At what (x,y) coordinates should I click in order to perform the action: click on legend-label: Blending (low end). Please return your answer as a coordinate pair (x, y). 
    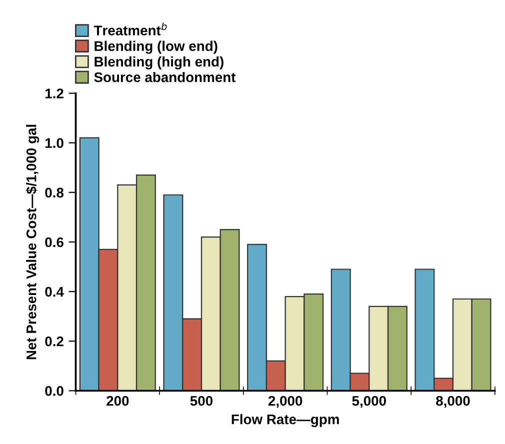
    Looking at the image, I should click on (156, 47).